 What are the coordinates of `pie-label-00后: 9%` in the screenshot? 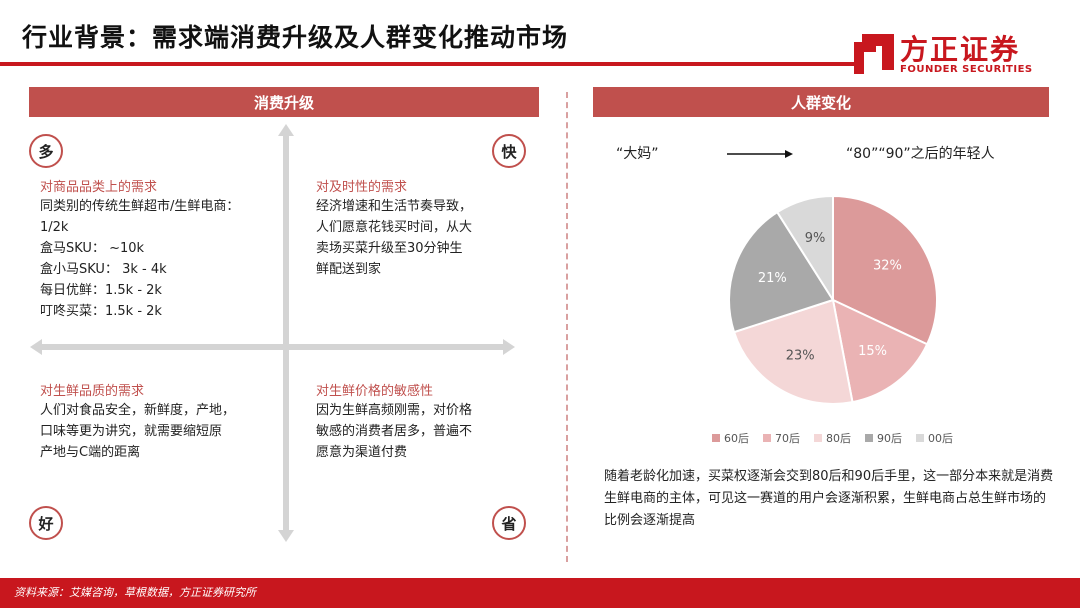 It's located at (815, 238).